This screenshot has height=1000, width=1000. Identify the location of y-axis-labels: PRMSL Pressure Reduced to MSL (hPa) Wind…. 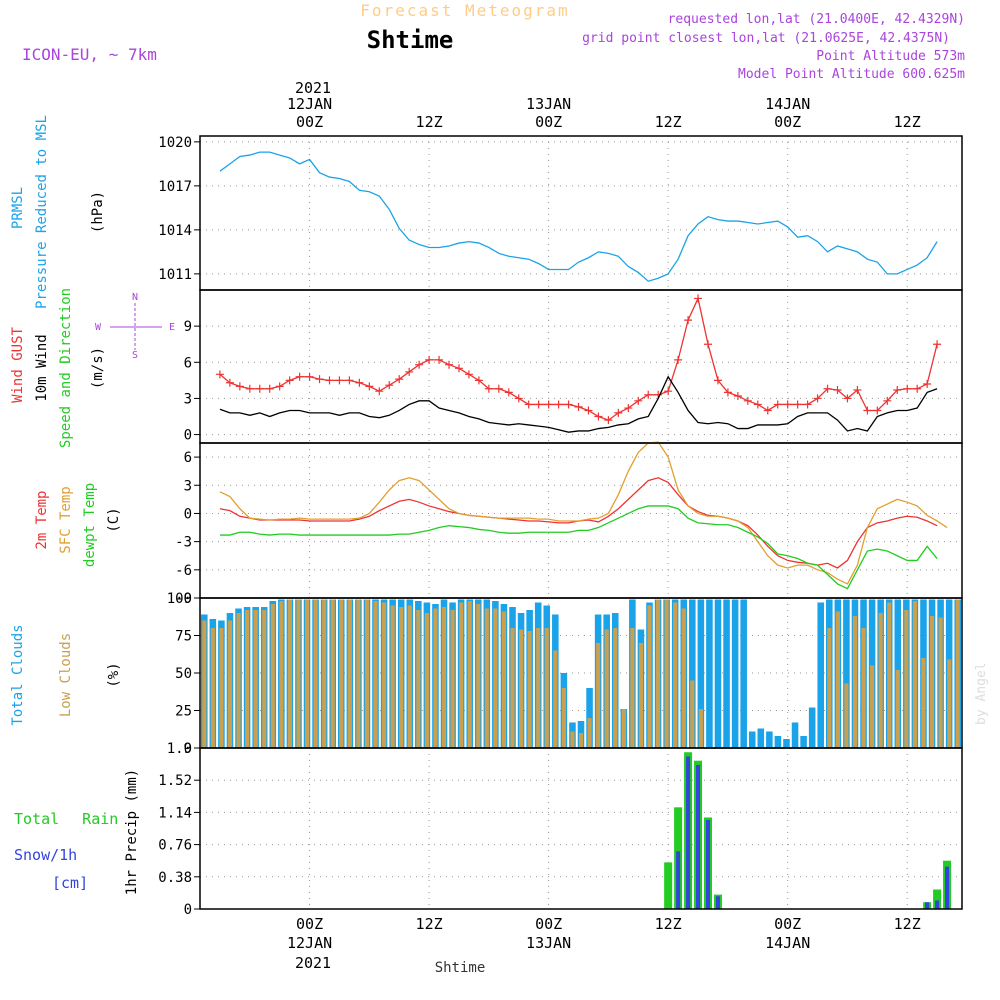
(75, 505).